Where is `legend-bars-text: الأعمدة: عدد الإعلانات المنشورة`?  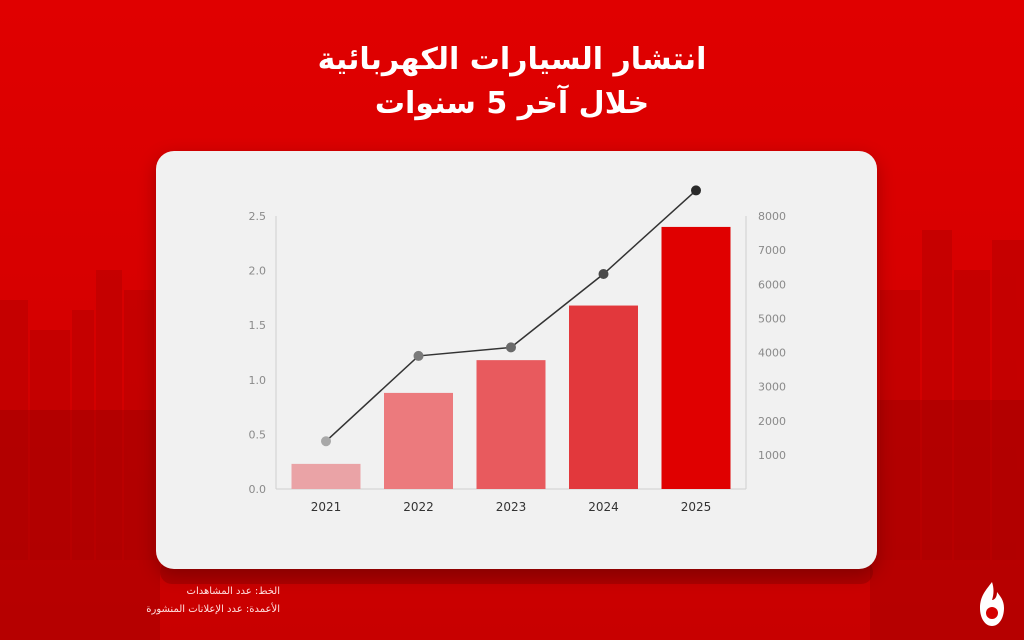 legend-bars-text: الأعمدة: عدد الإعلانات المنشورة is located at coordinates (213, 609).